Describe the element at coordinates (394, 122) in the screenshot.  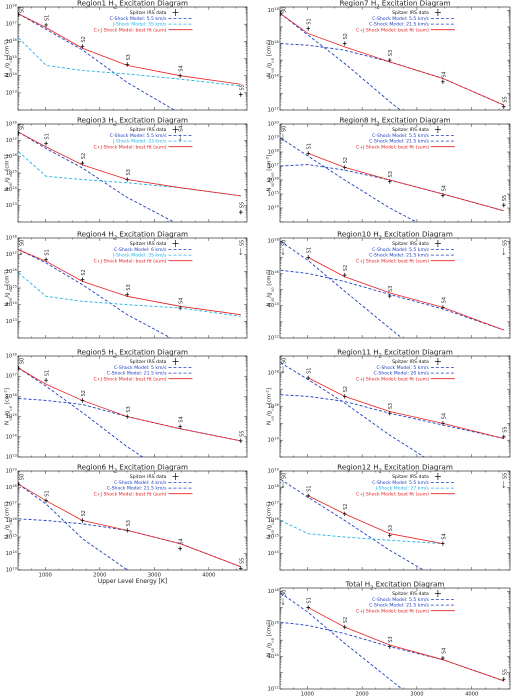
I see `panel-title: Region8 H2 Excitation Diagram` at that location.